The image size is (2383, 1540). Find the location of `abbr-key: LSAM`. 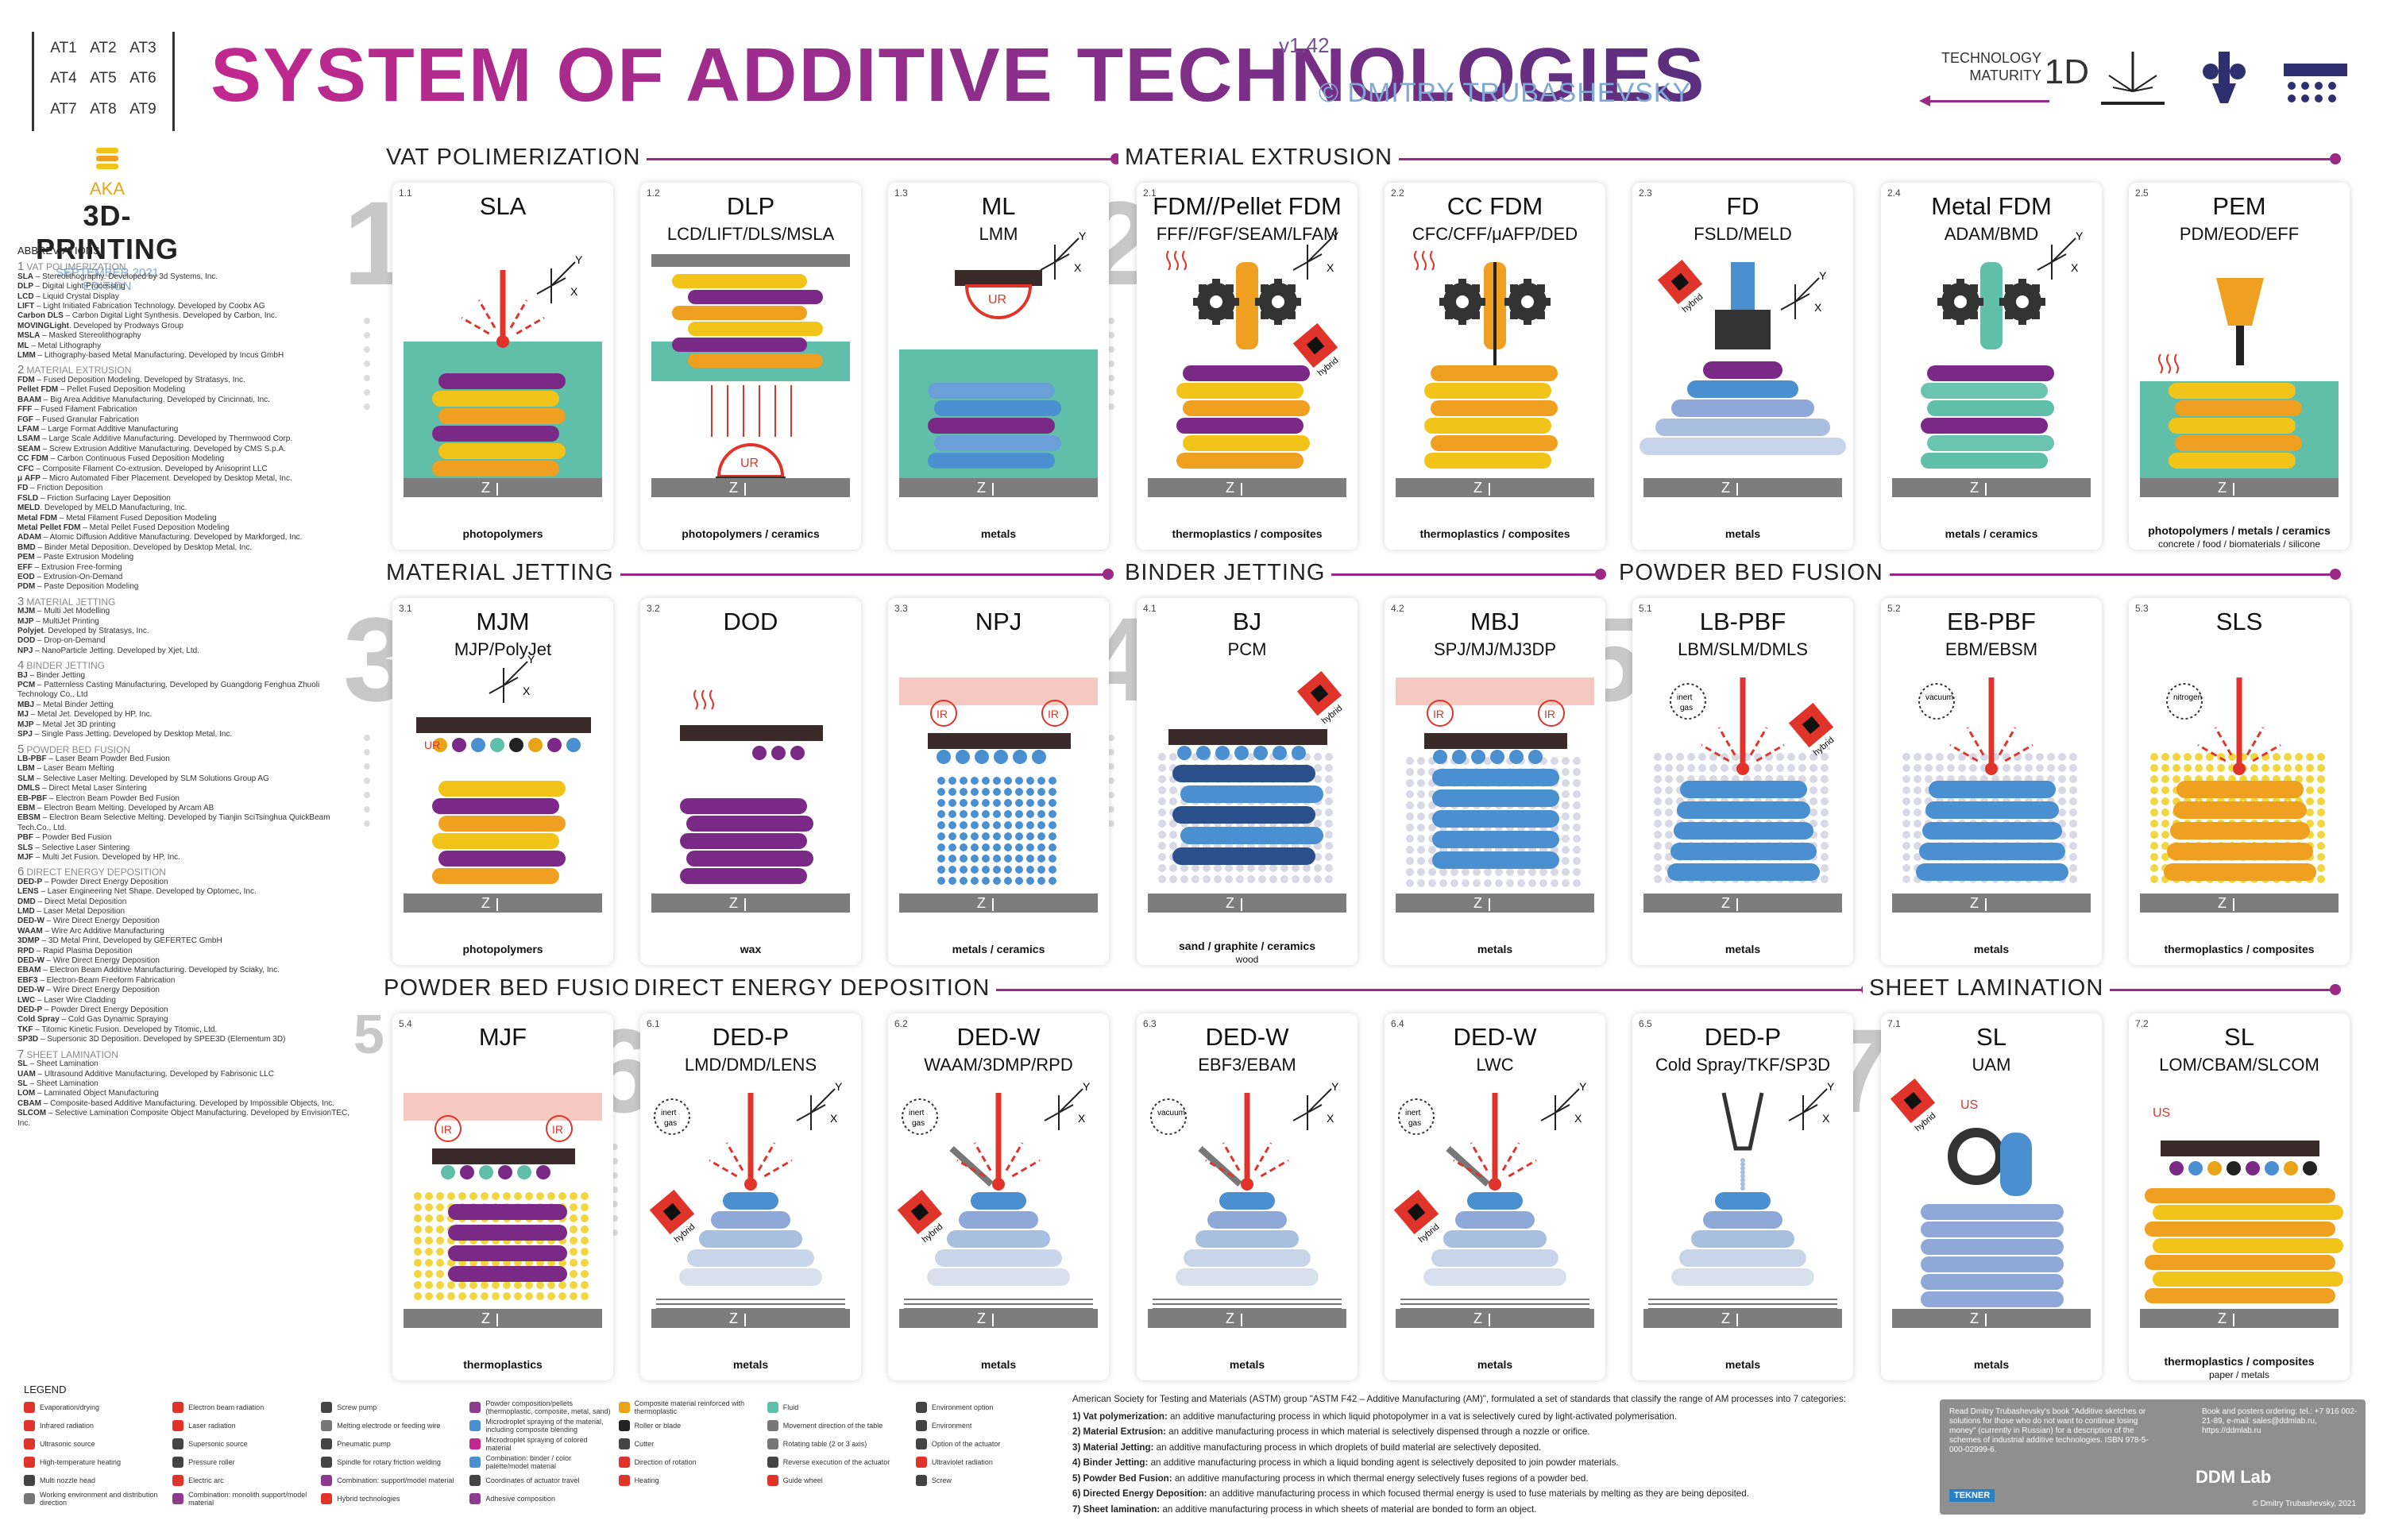

abbr-key: LSAM is located at coordinates (29, 439).